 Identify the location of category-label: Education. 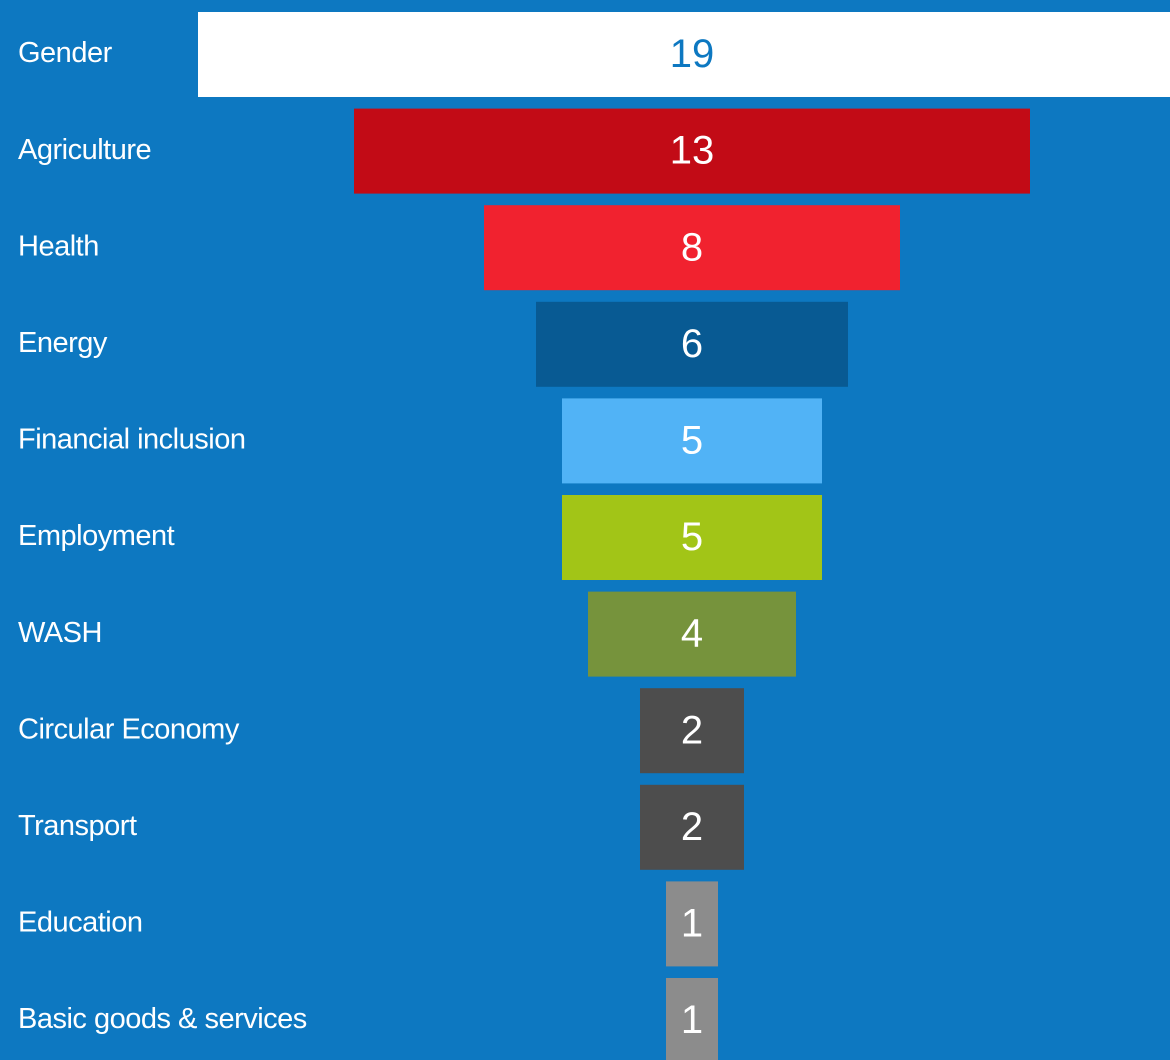
(80, 923).